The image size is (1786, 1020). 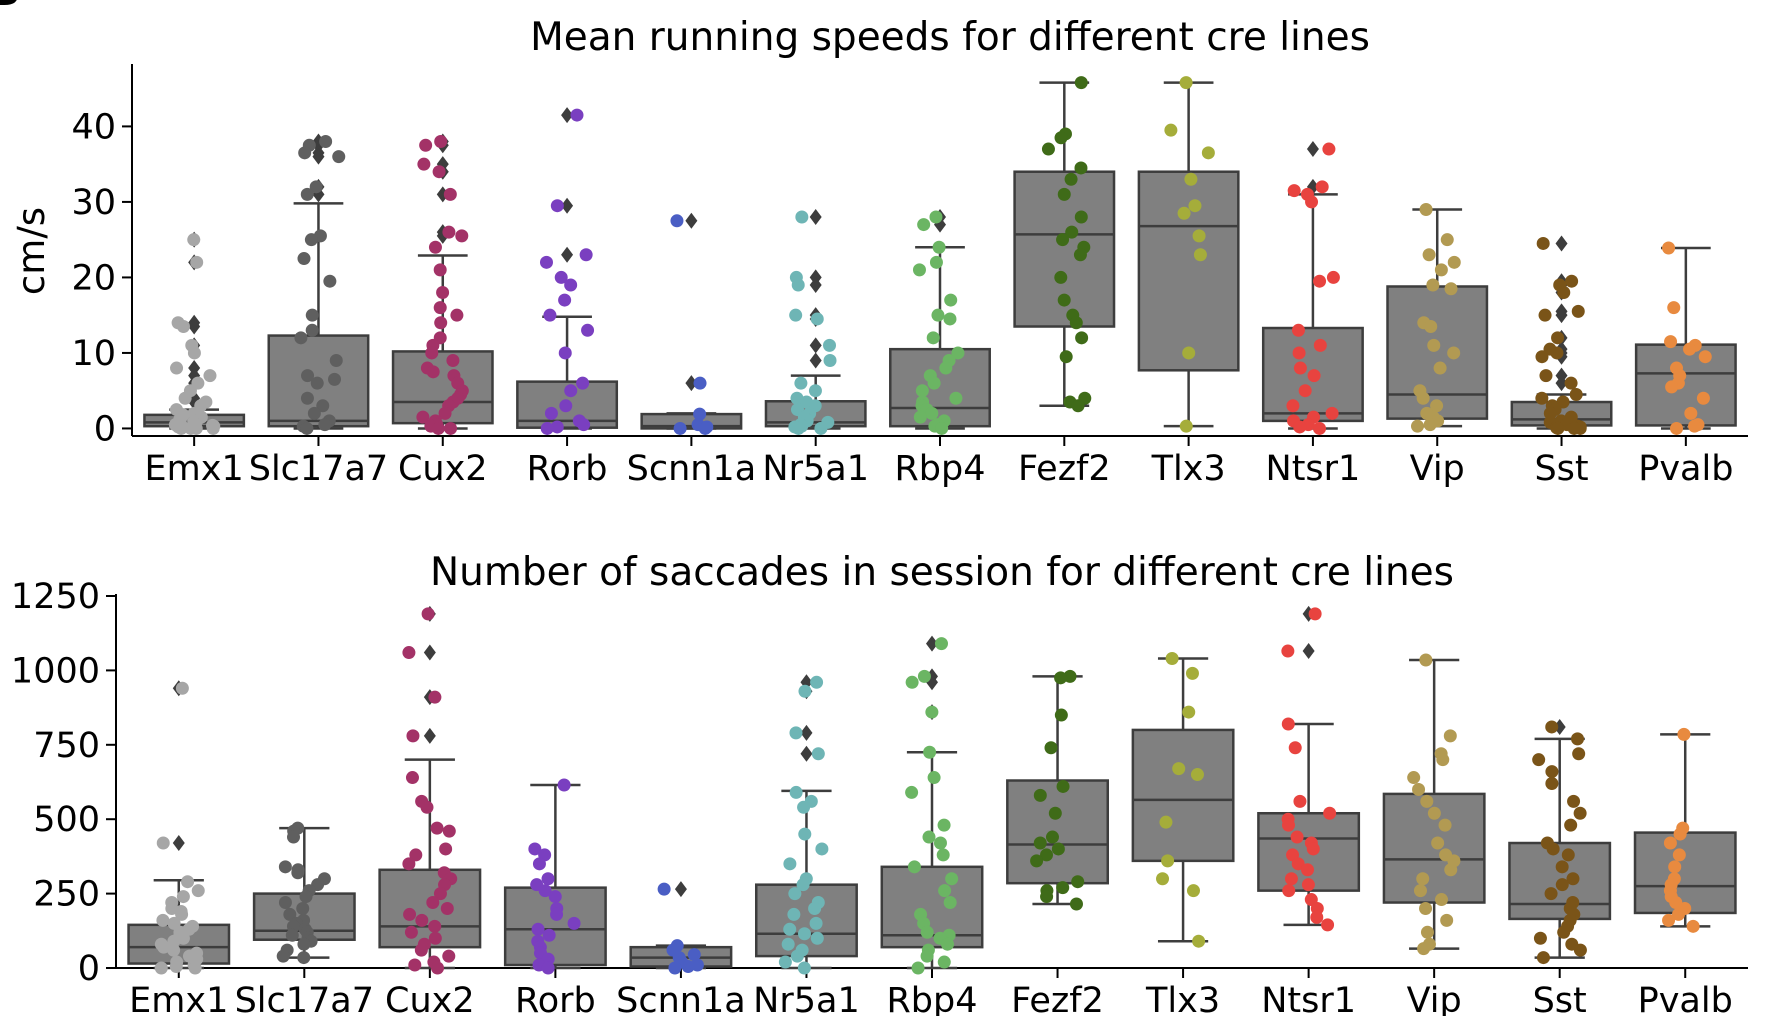 I want to click on chart1-flier-scnn1a, so click(x=691, y=383).